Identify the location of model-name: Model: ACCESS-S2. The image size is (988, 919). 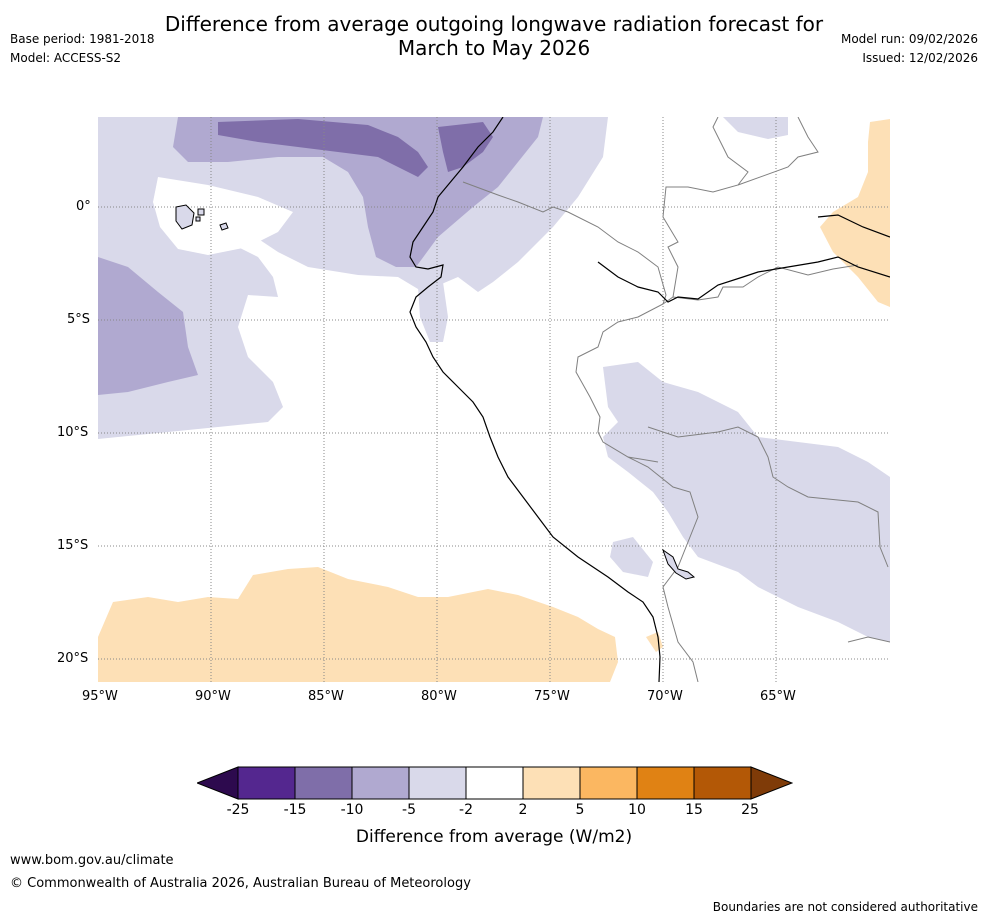
(66, 58).